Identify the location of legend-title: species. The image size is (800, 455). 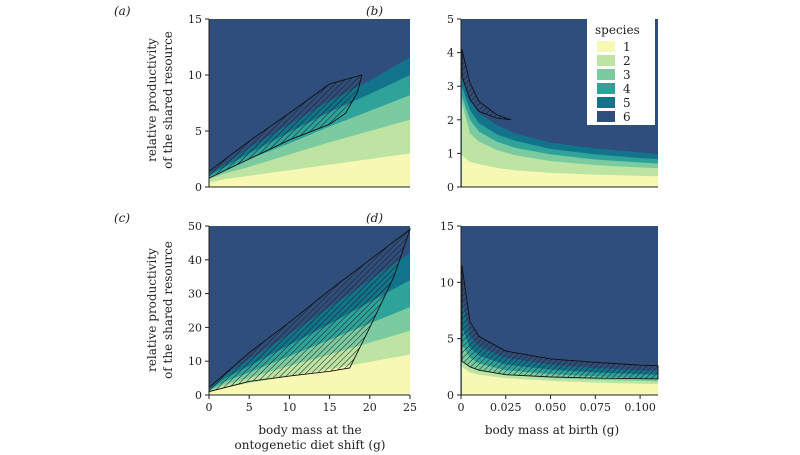
(617, 30).